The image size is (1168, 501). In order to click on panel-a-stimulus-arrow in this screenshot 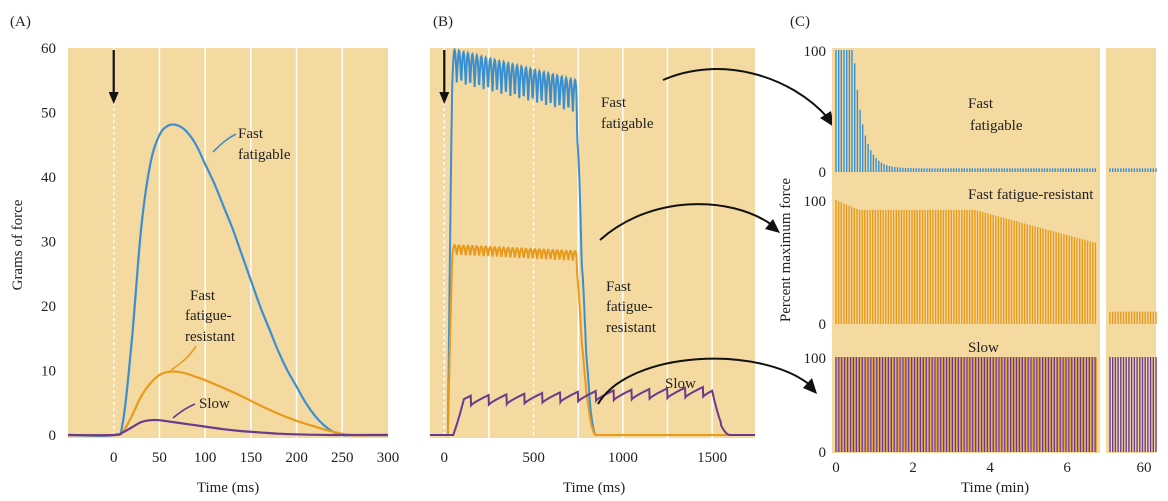, I will do `click(113, 77)`.